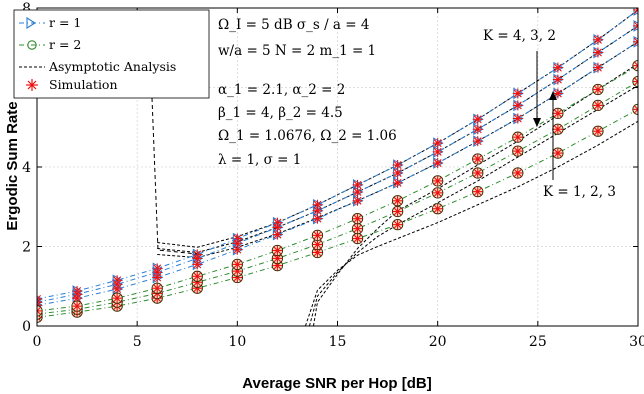 The width and height of the screenshot is (644, 394). Describe the element at coordinates (137, 342) in the screenshot. I see `x-tick-label: 5` at that location.